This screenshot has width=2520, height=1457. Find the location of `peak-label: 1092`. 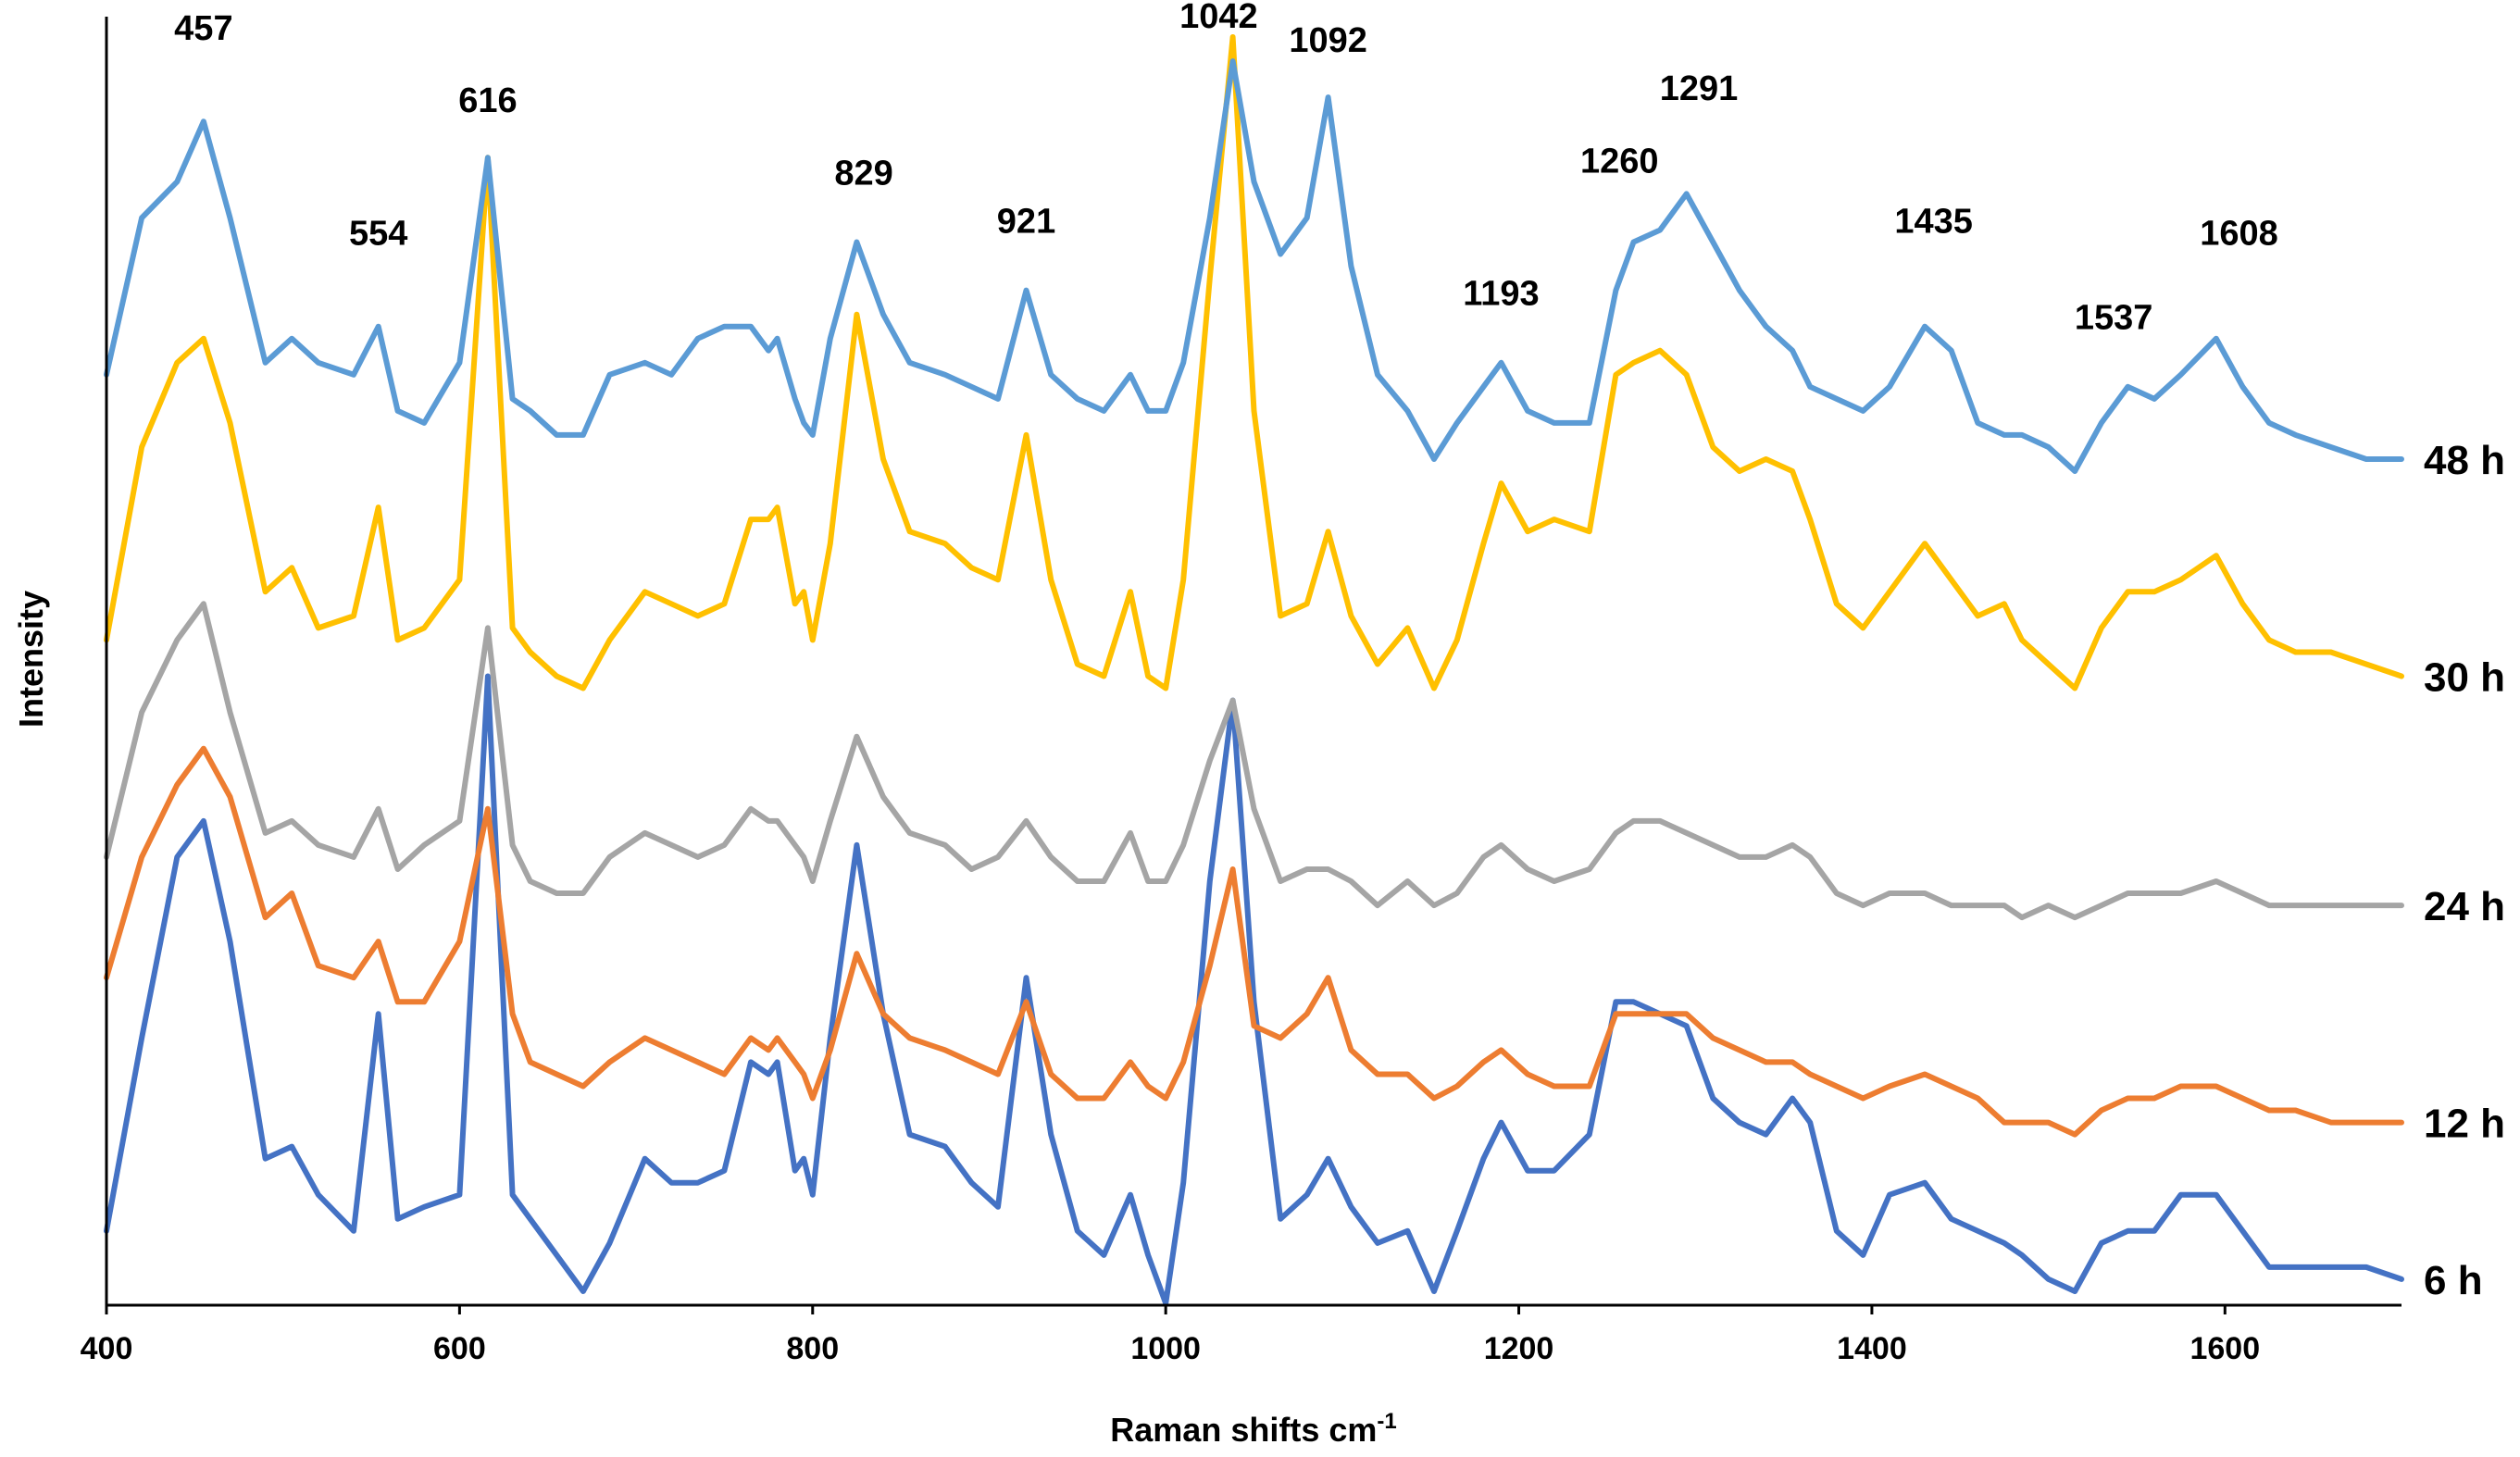

peak-label: 1092 is located at coordinates (1328, 40).